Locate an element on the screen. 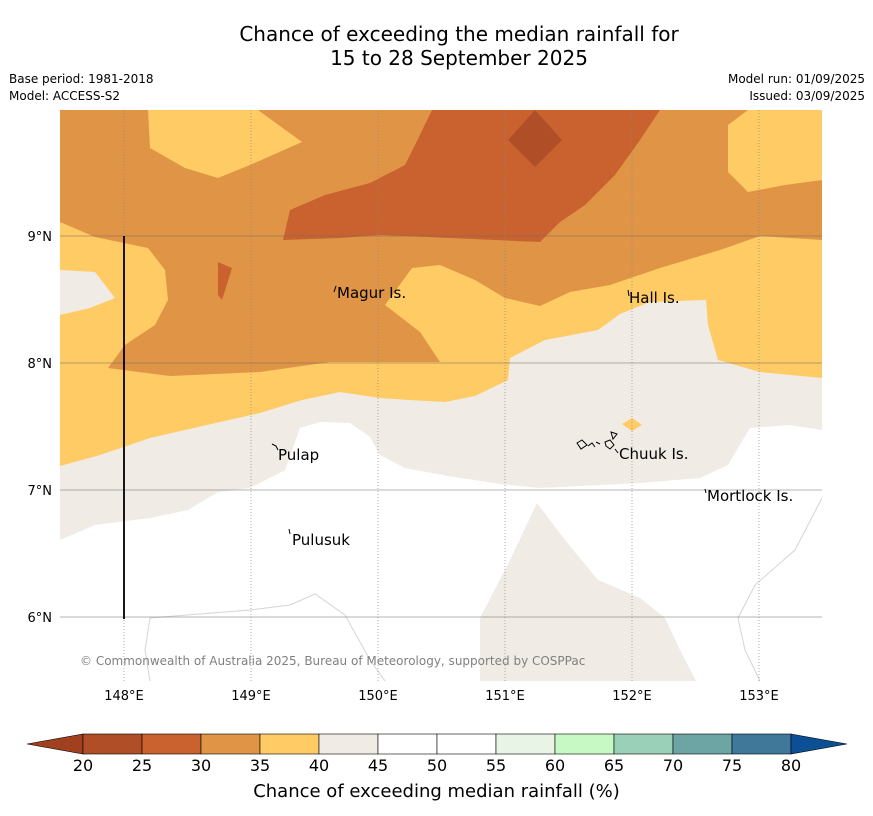 This screenshot has height=816, width=873. colorbar-ticks: 20 25 30 35 40 45 50 55 60 65 70 75 80 is located at coordinates (437, 765).